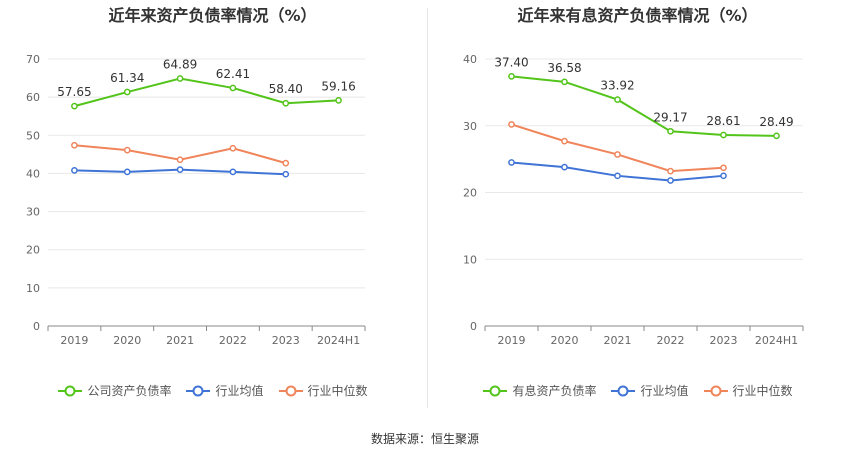  I want to click on data-label: 61.34, so click(127, 78).